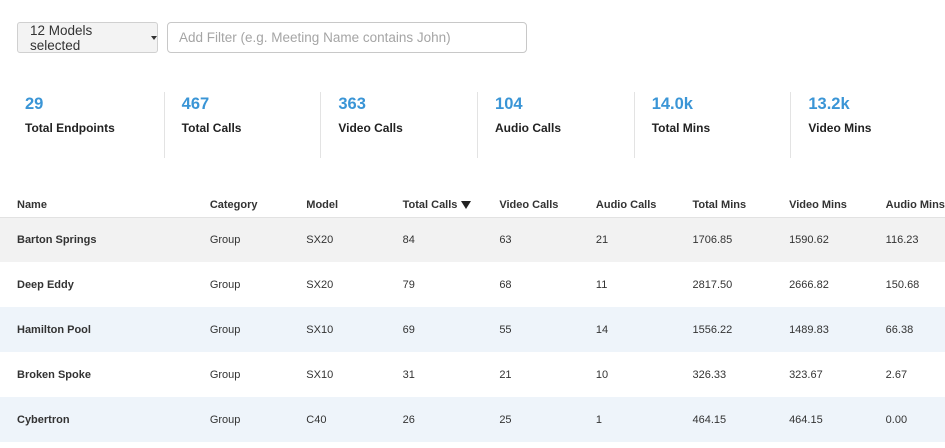 This screenshot has width=945, height=448. Describe the element at coordinates (818, 204) in the screenshot. I see `column-header-label: Video Mins` at that location.